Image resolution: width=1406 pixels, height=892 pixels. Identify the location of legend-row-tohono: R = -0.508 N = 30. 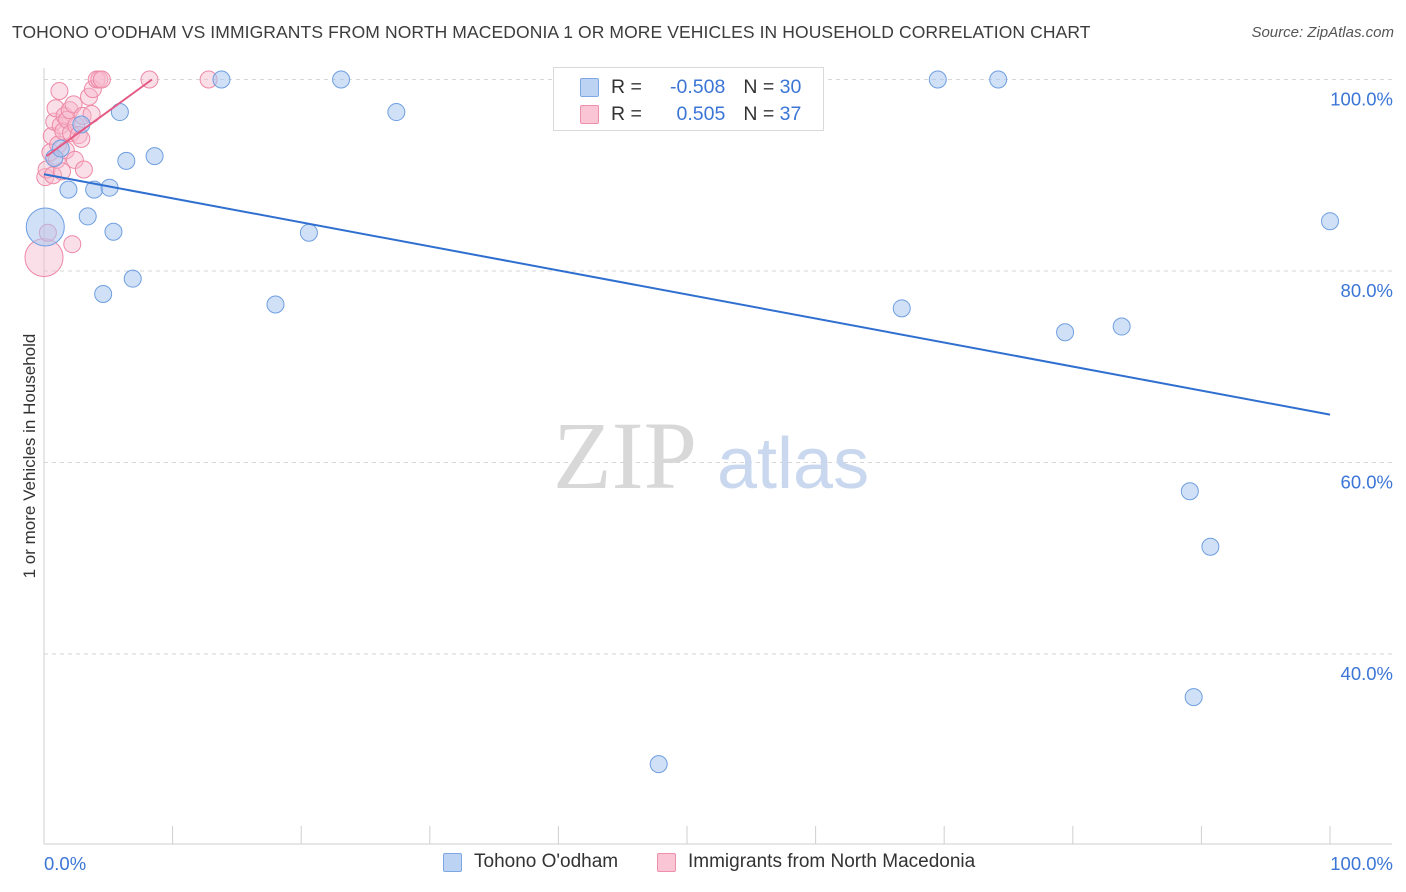
(677, 87).